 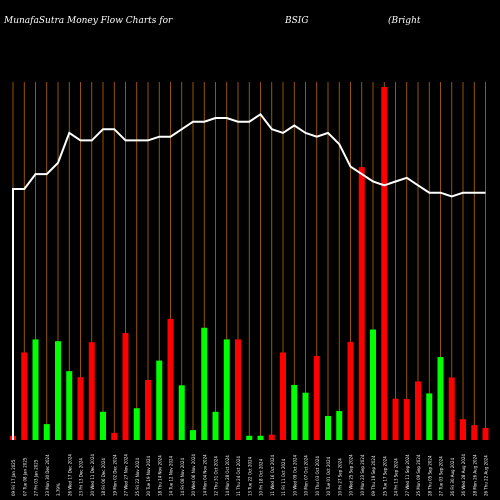 What do you see at coordinates (351, 475) in the screenshot?
I see `x-tick-label: 10 Wed 25 Sep 2024` at bounding box center [351, 475].